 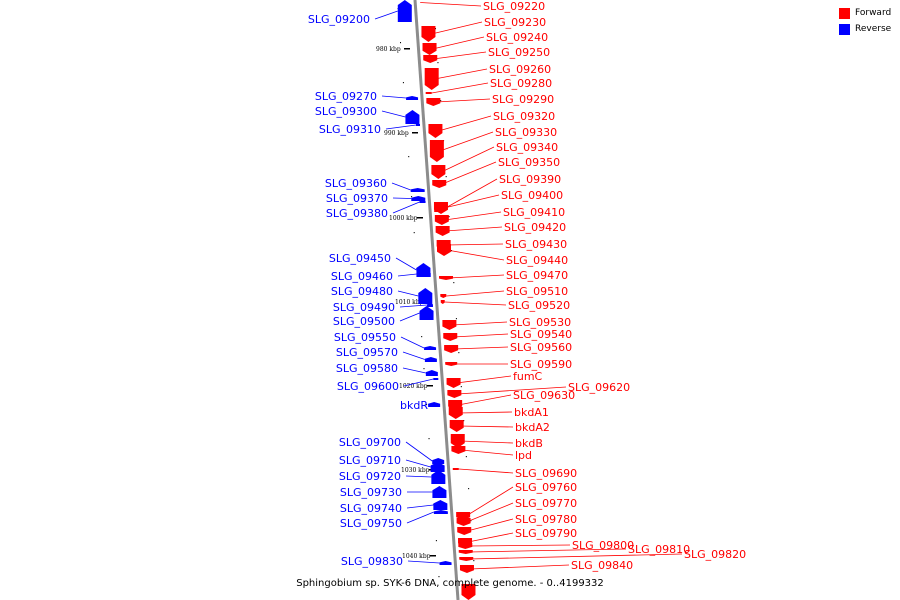 I want to click on forward-leader-lpd, so click(x=487, y=452).